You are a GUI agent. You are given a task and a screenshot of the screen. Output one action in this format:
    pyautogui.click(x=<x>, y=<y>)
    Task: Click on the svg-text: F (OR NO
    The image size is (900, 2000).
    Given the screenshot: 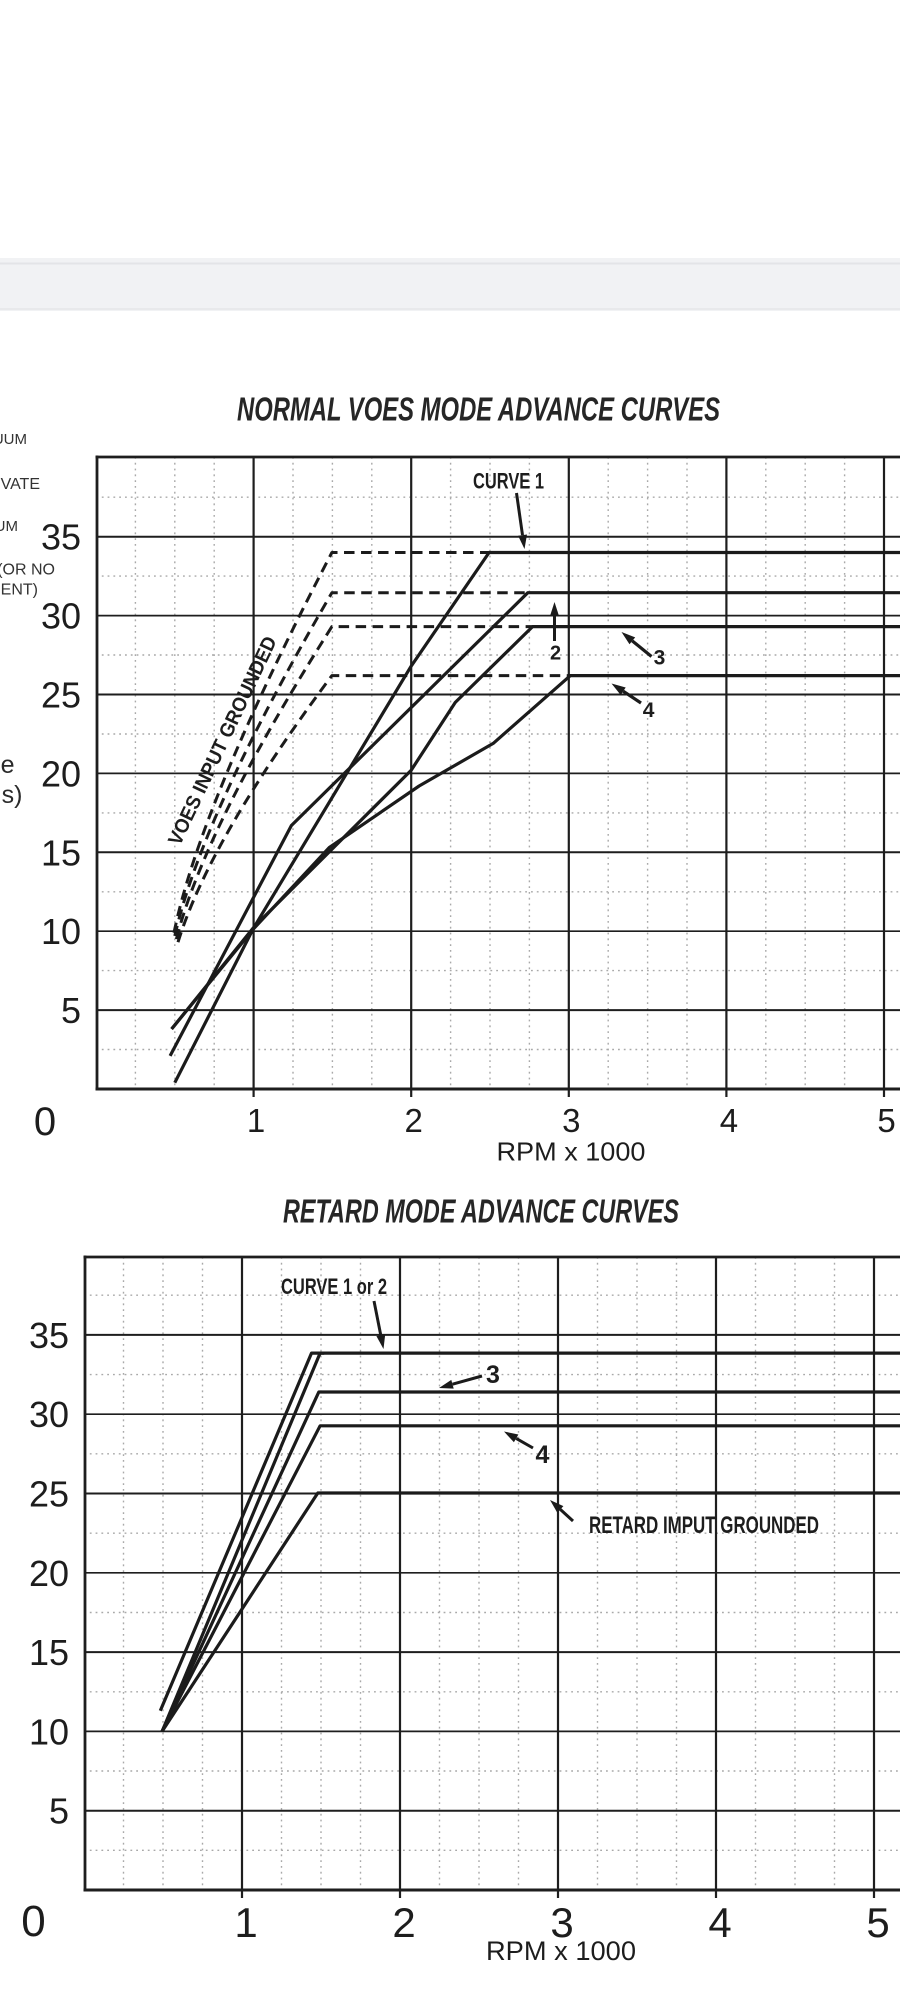 What is the action you would take?
    pyautogui.click(x=27, y=570)
    